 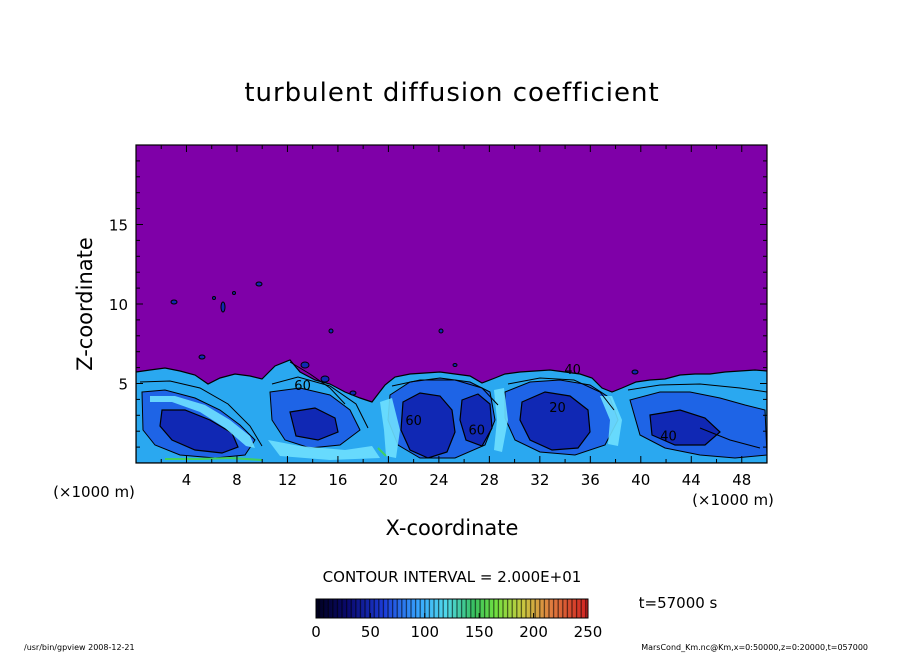 I want to click on high-zones, so click(x=440, y=425).